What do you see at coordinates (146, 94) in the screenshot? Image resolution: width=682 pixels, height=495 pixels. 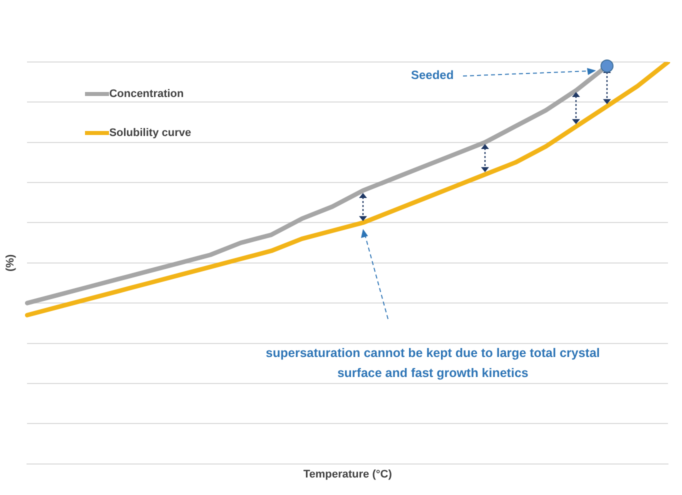 I see `legend-label: Concentration` at bounding box center [146, 94].